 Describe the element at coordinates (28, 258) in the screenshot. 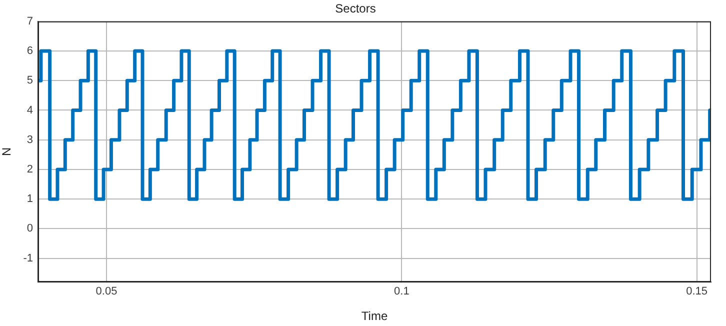

I see `y-tick-label: -1` at that location.